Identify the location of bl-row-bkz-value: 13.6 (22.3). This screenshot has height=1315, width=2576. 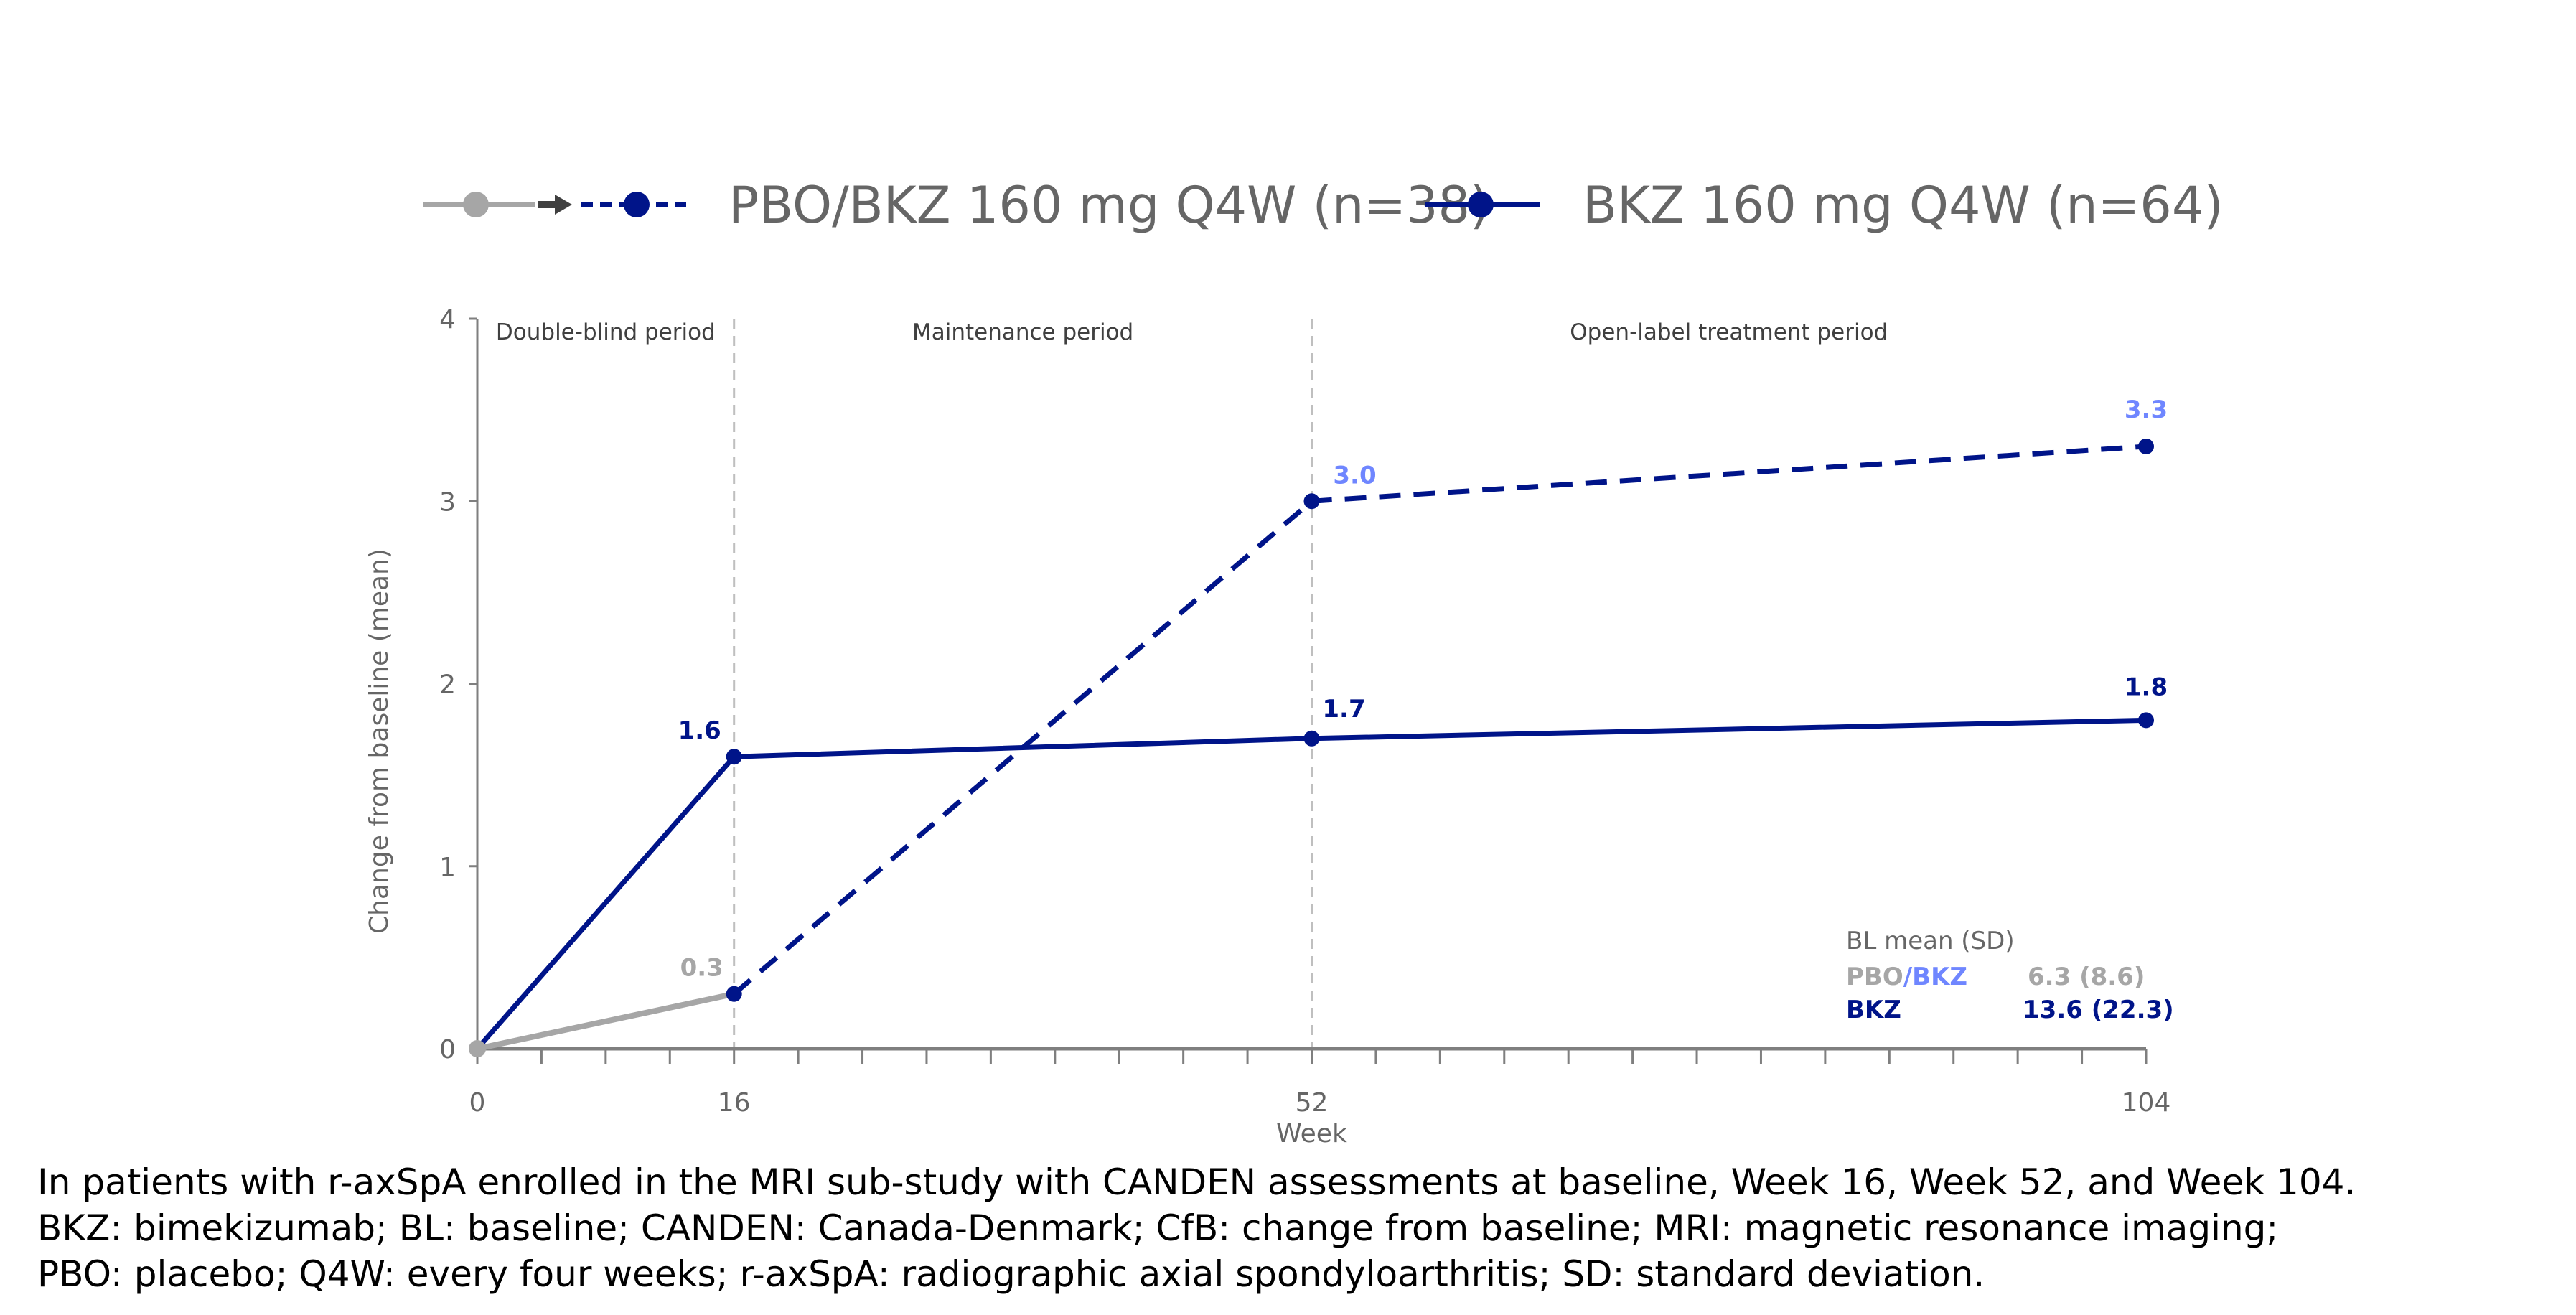
(2099, 1010).